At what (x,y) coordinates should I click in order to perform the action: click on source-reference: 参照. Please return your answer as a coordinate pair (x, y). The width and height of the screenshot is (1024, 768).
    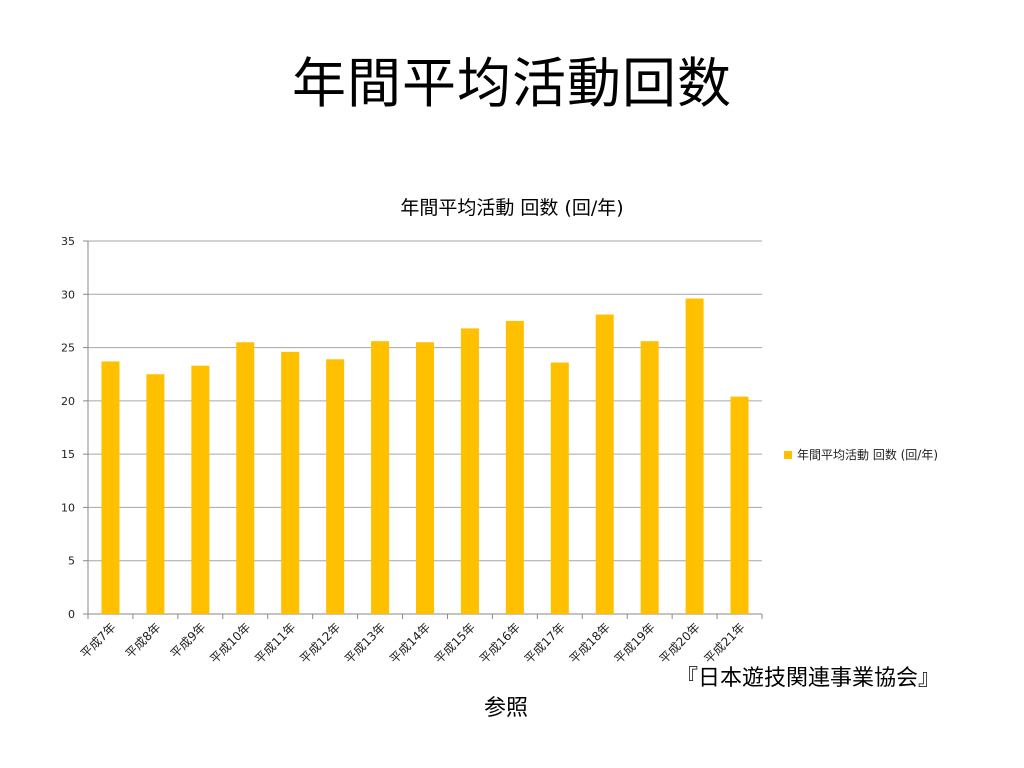
    Looking at the image, I should click on (506, 708).